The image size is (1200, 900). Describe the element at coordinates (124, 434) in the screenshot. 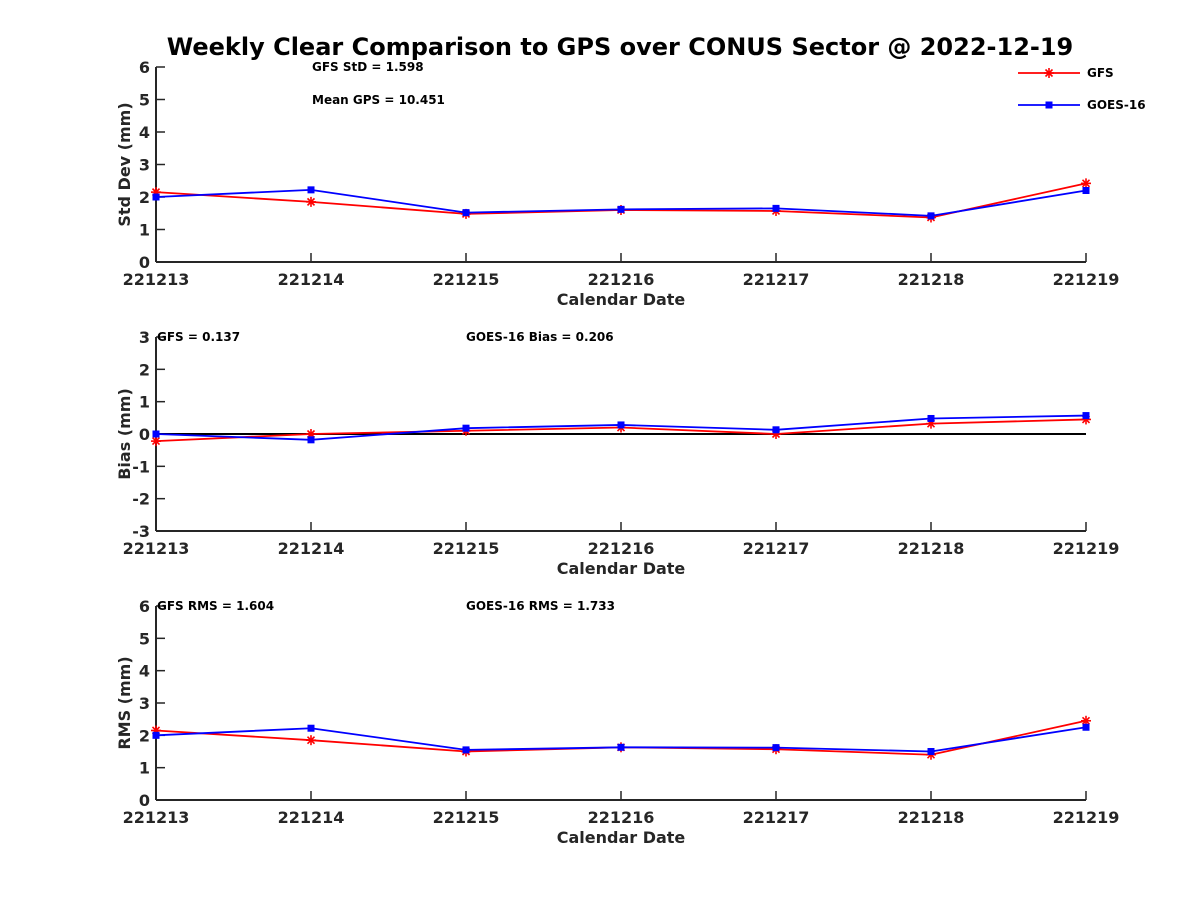

I see `y-axis-label: Bias (mm)` at that location.